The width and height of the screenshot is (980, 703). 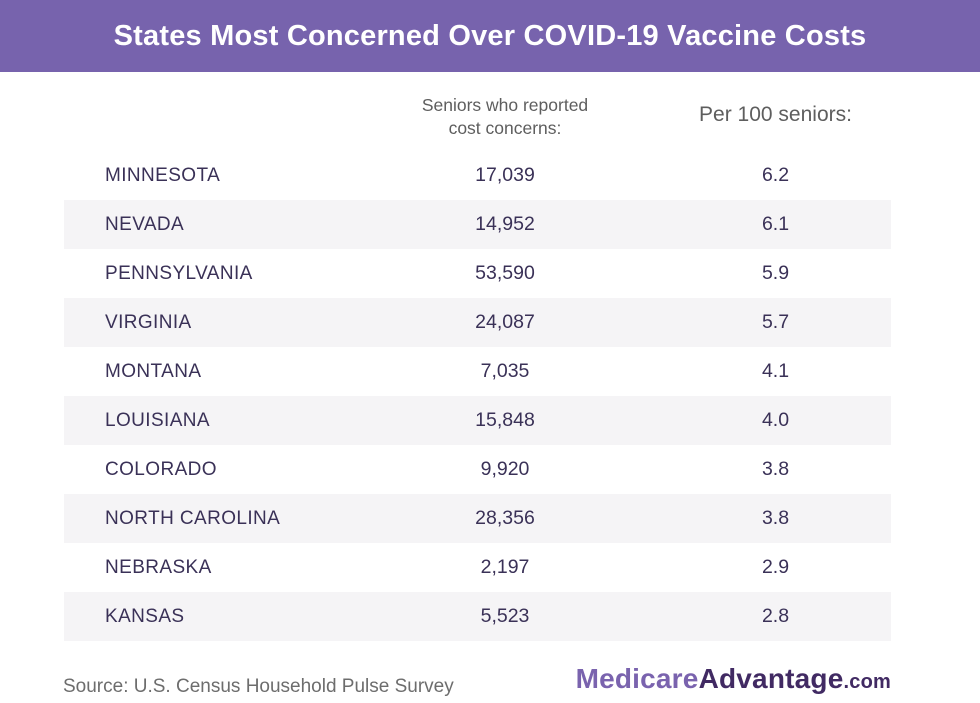 I want to click on count-column-header-line2: cost concerns:, so click(x=505, y=128).